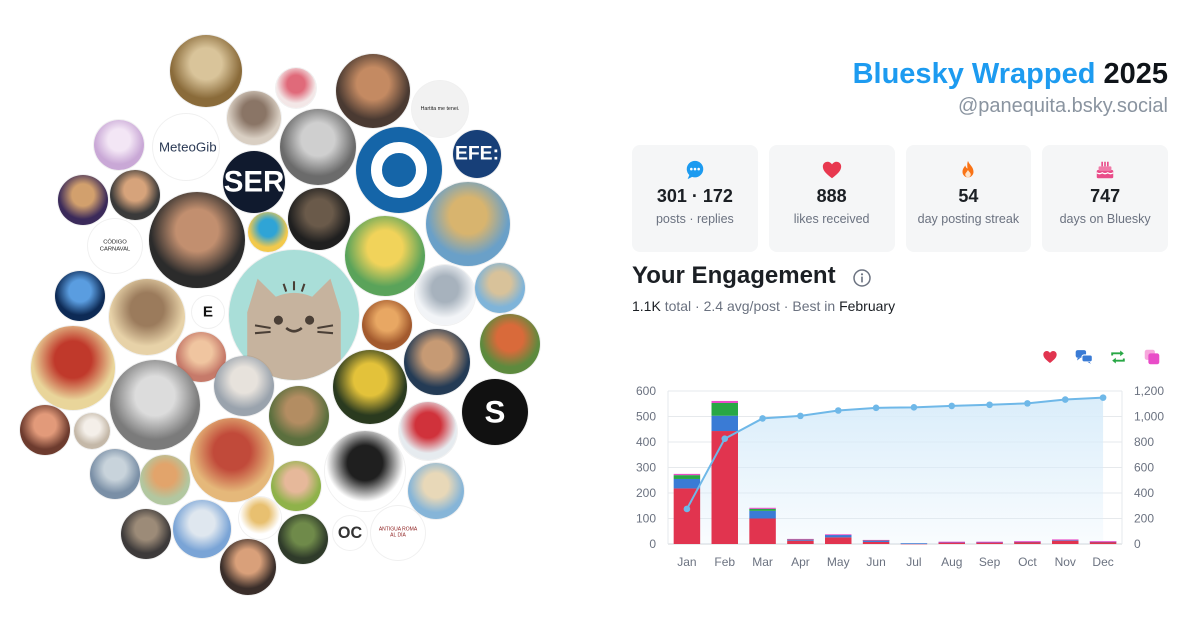 The image size is (1200, 630). Describe the element at coordinates (646, 306) in the screenshot. I see `engagement-total-value: 1.1K` at that location.